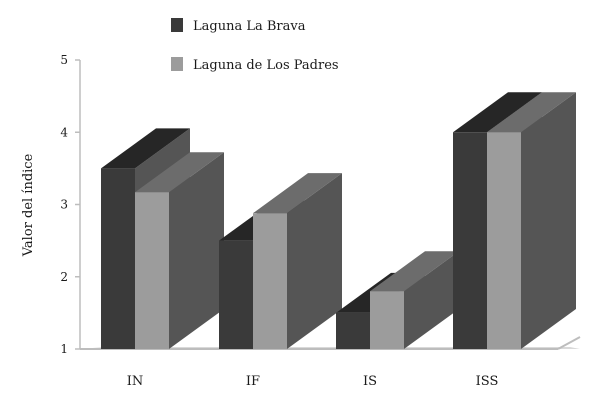  I want to click on bar-los-padres-in-side, so click(196, 250).